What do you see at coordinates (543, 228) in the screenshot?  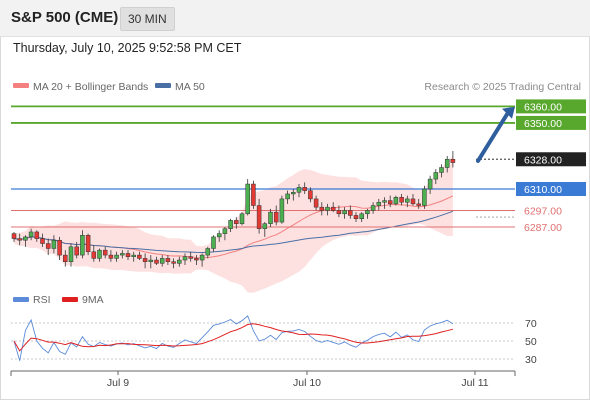 I see `price-label-6287.00: 6287.00` at bounding box center [543, 228].